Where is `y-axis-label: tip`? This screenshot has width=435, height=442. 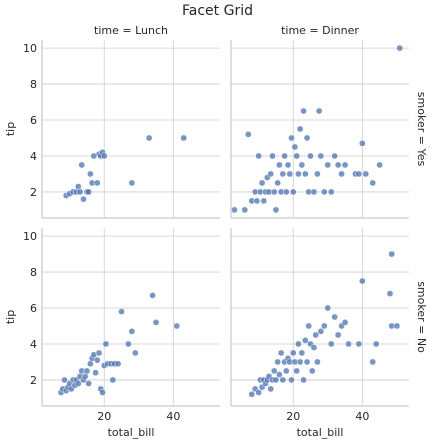
y-axis-label: tip is located at coordinates (10, 129).